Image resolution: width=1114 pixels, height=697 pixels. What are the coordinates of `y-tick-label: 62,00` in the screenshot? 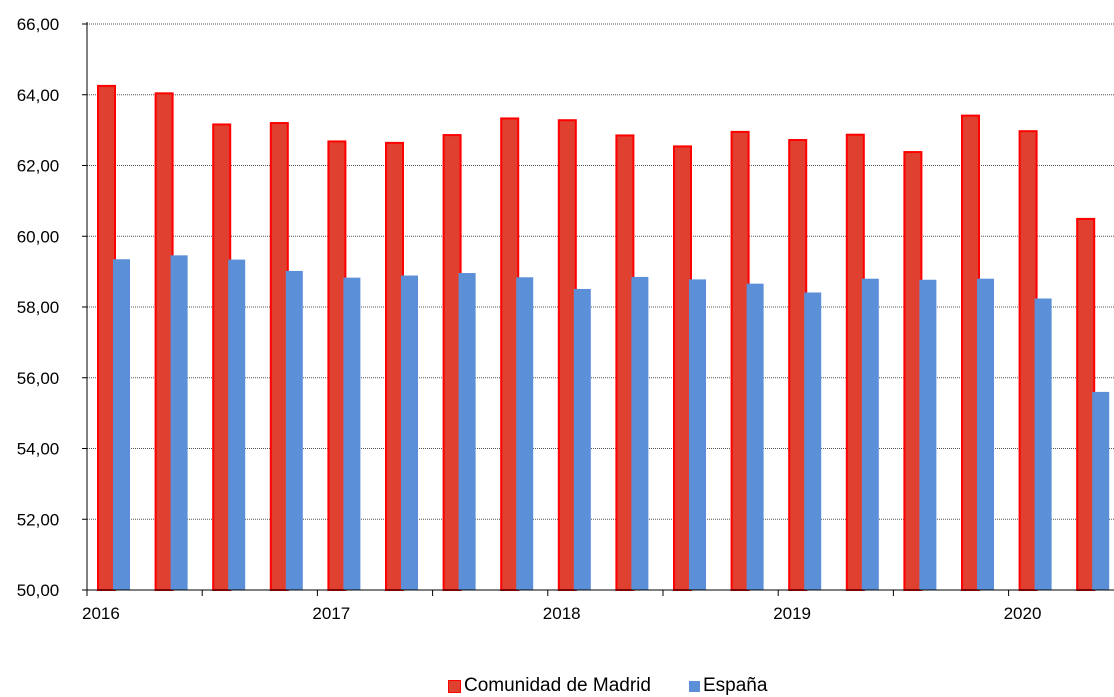 It's located at (38, 166).